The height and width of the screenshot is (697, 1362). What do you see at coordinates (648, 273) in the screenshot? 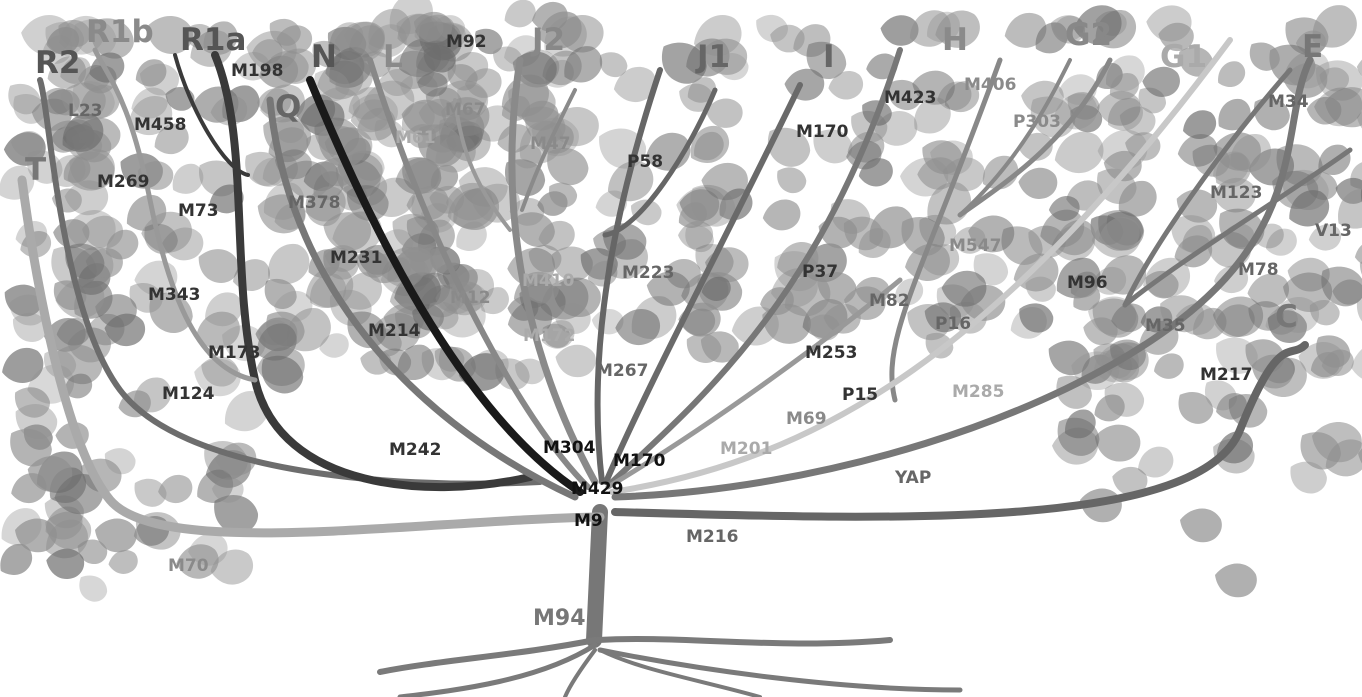
I see `marker-M223: M223` at bounding box center [648, 273].